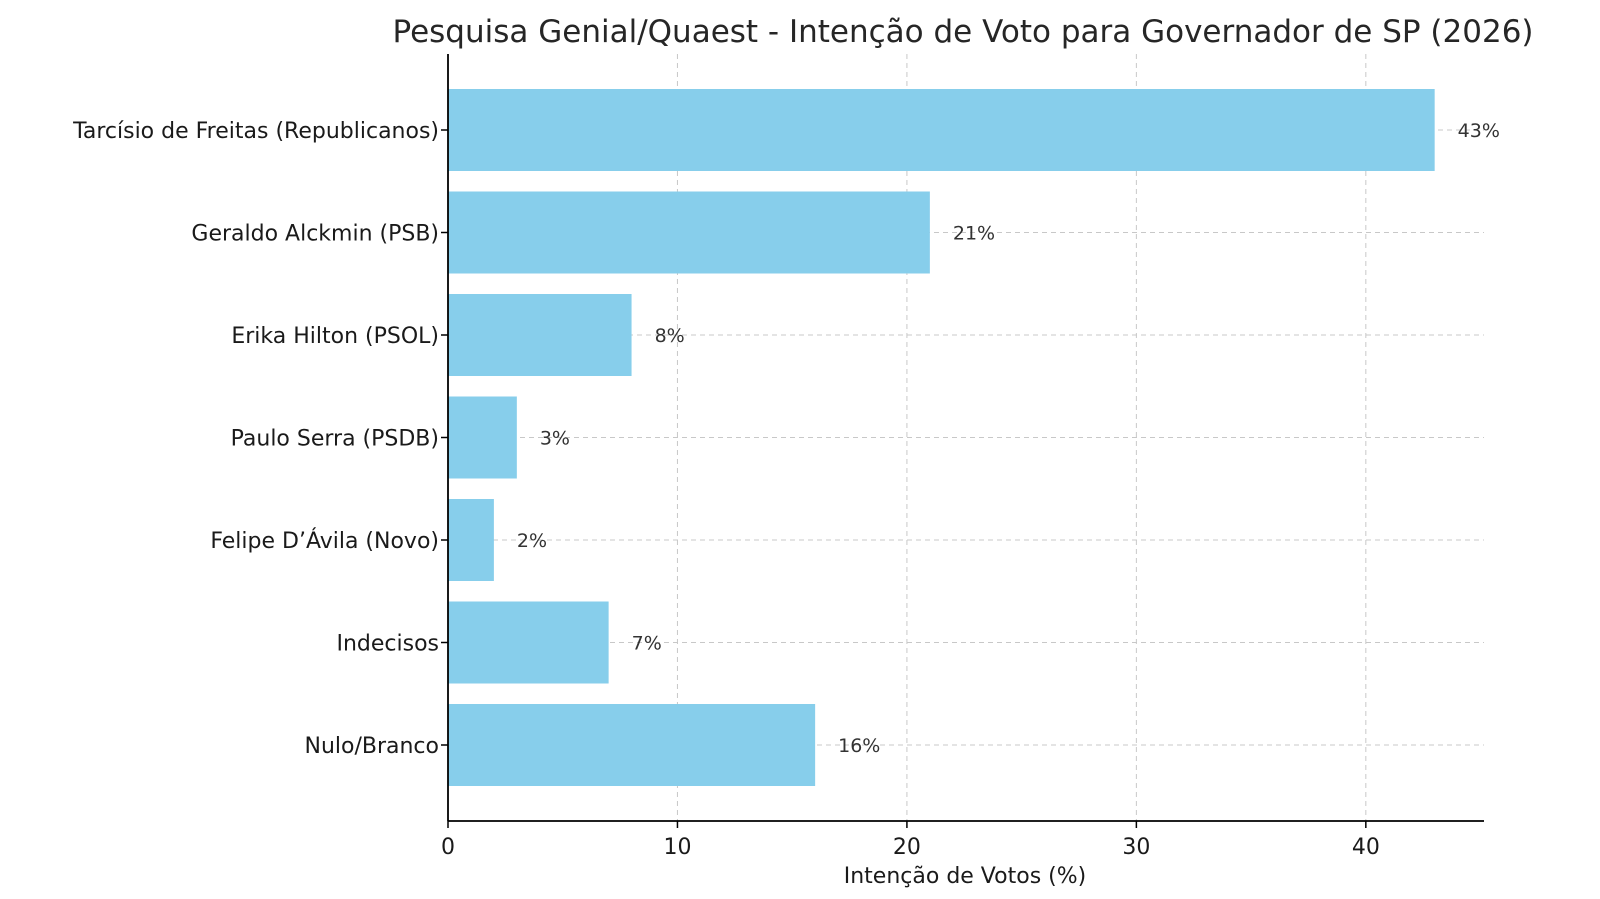 Image resolution: width=1600 pixels, height=899 pixels. What do you see at coordinates (371, 746) in the screenshot?
I see `category-label: Nulo/Branco` at bounding box center [371, 746].